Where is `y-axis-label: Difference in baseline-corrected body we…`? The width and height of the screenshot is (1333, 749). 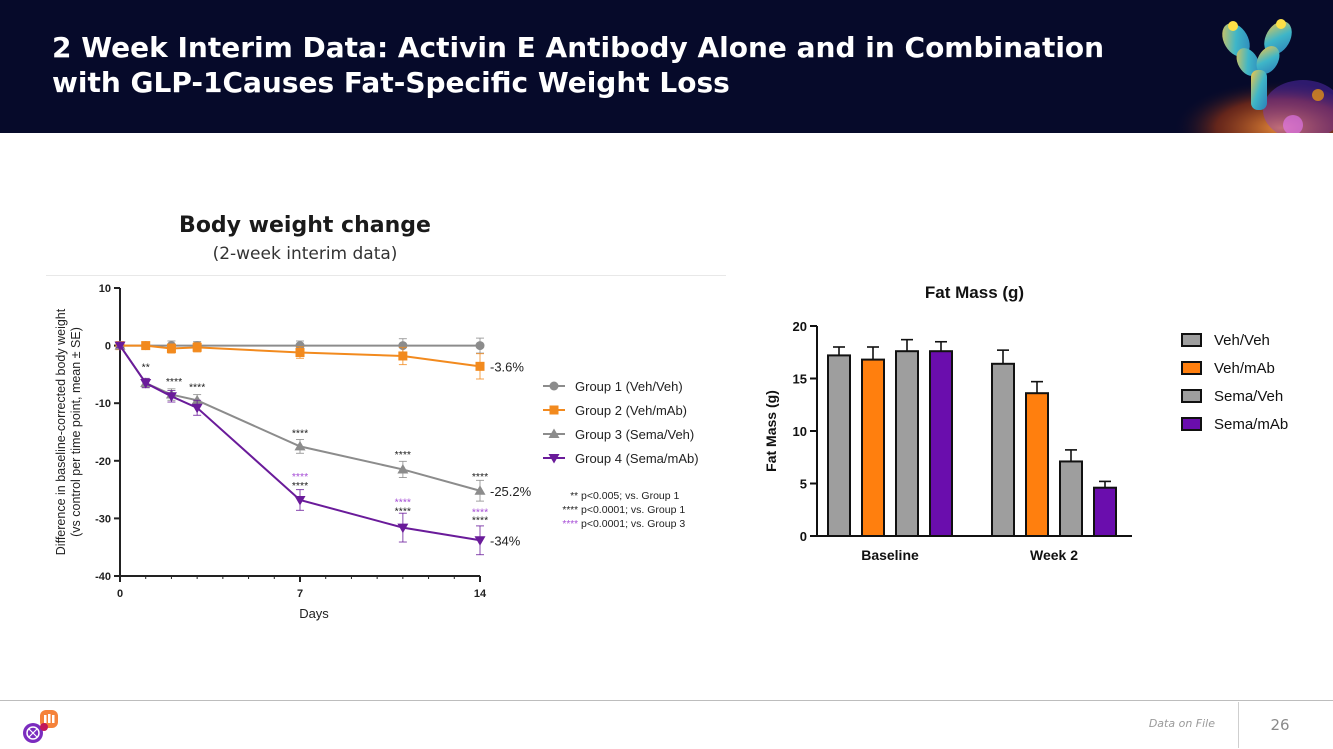
y-axis-label: Difference in baseline-corrected body we… is located at coordinates (68, 431).